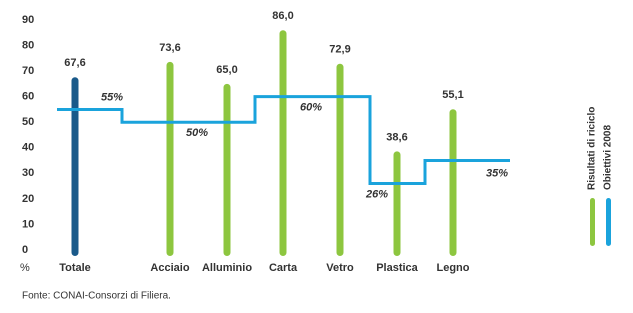  I want to click on y-axis-label: %, so click(25, 268).